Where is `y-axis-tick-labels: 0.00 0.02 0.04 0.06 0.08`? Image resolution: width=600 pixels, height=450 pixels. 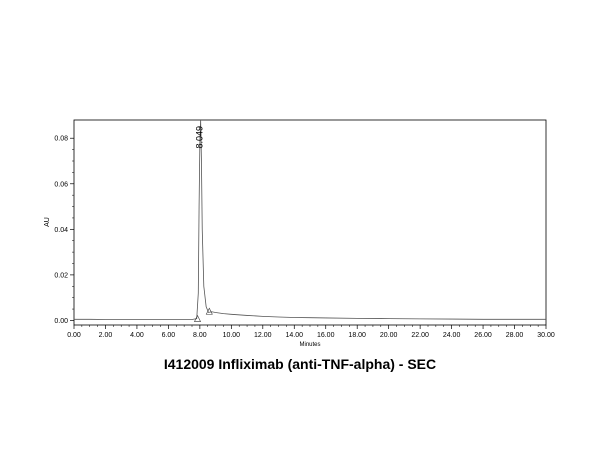 y-axis-tick-labels: 0.00 0.02 0.04 0.06 0.08 is located at coordinates (61, 230).